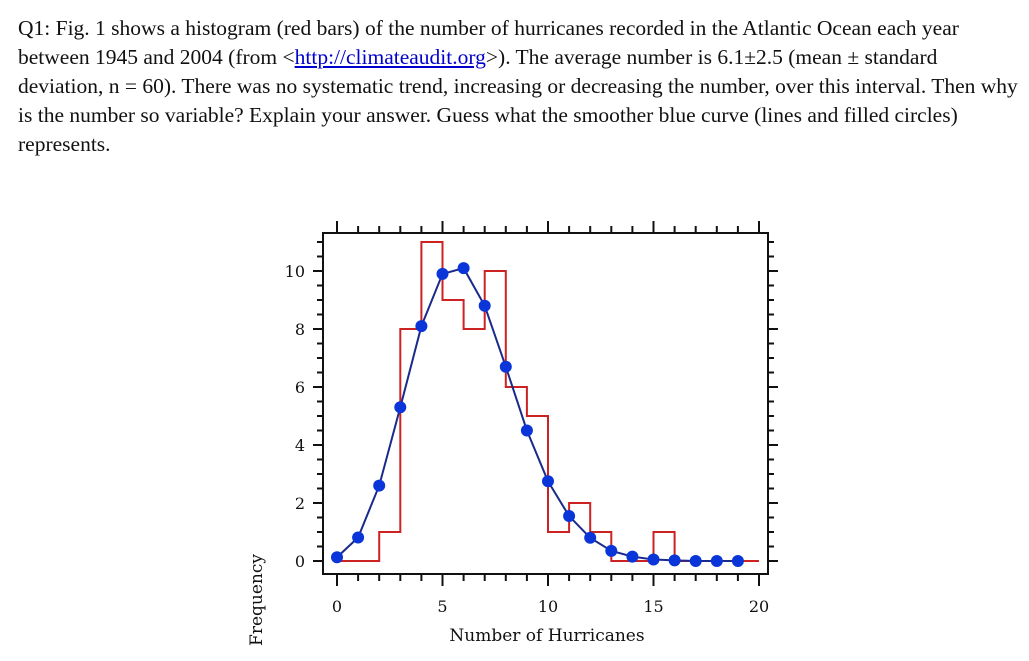 This screenshot has width=1029, height=661. What do you see at coordinates (257, 600) in the screenshot?
I see `y-axis-label: Frequency` at bounding box center [257, 600].